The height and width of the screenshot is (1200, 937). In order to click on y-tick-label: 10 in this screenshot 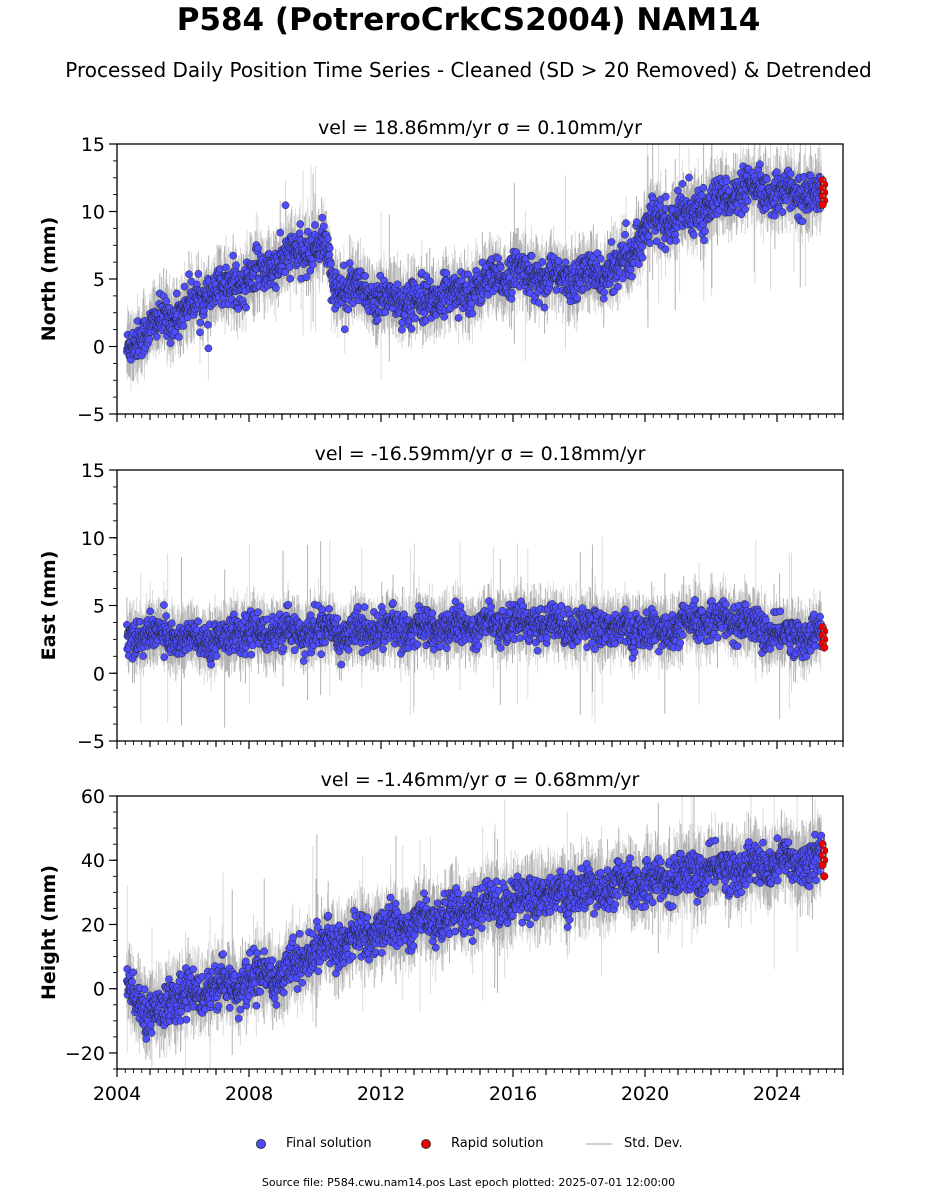, I will do `click(93, 213)`.